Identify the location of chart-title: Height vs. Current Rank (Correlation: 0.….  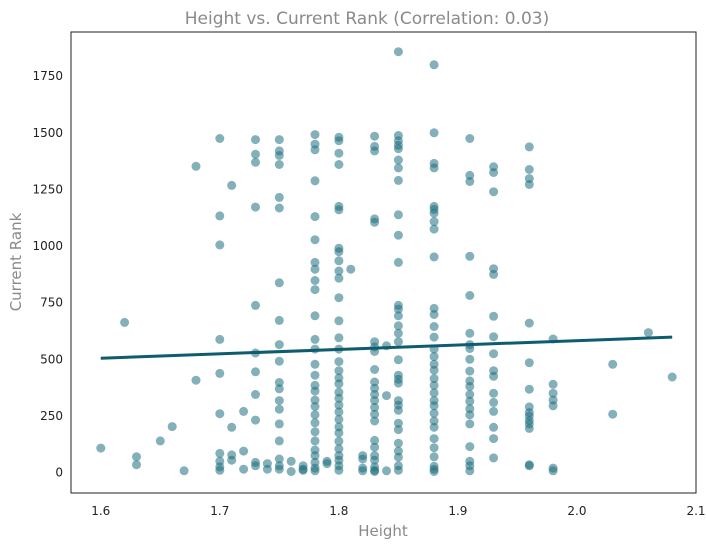
(367, 19).